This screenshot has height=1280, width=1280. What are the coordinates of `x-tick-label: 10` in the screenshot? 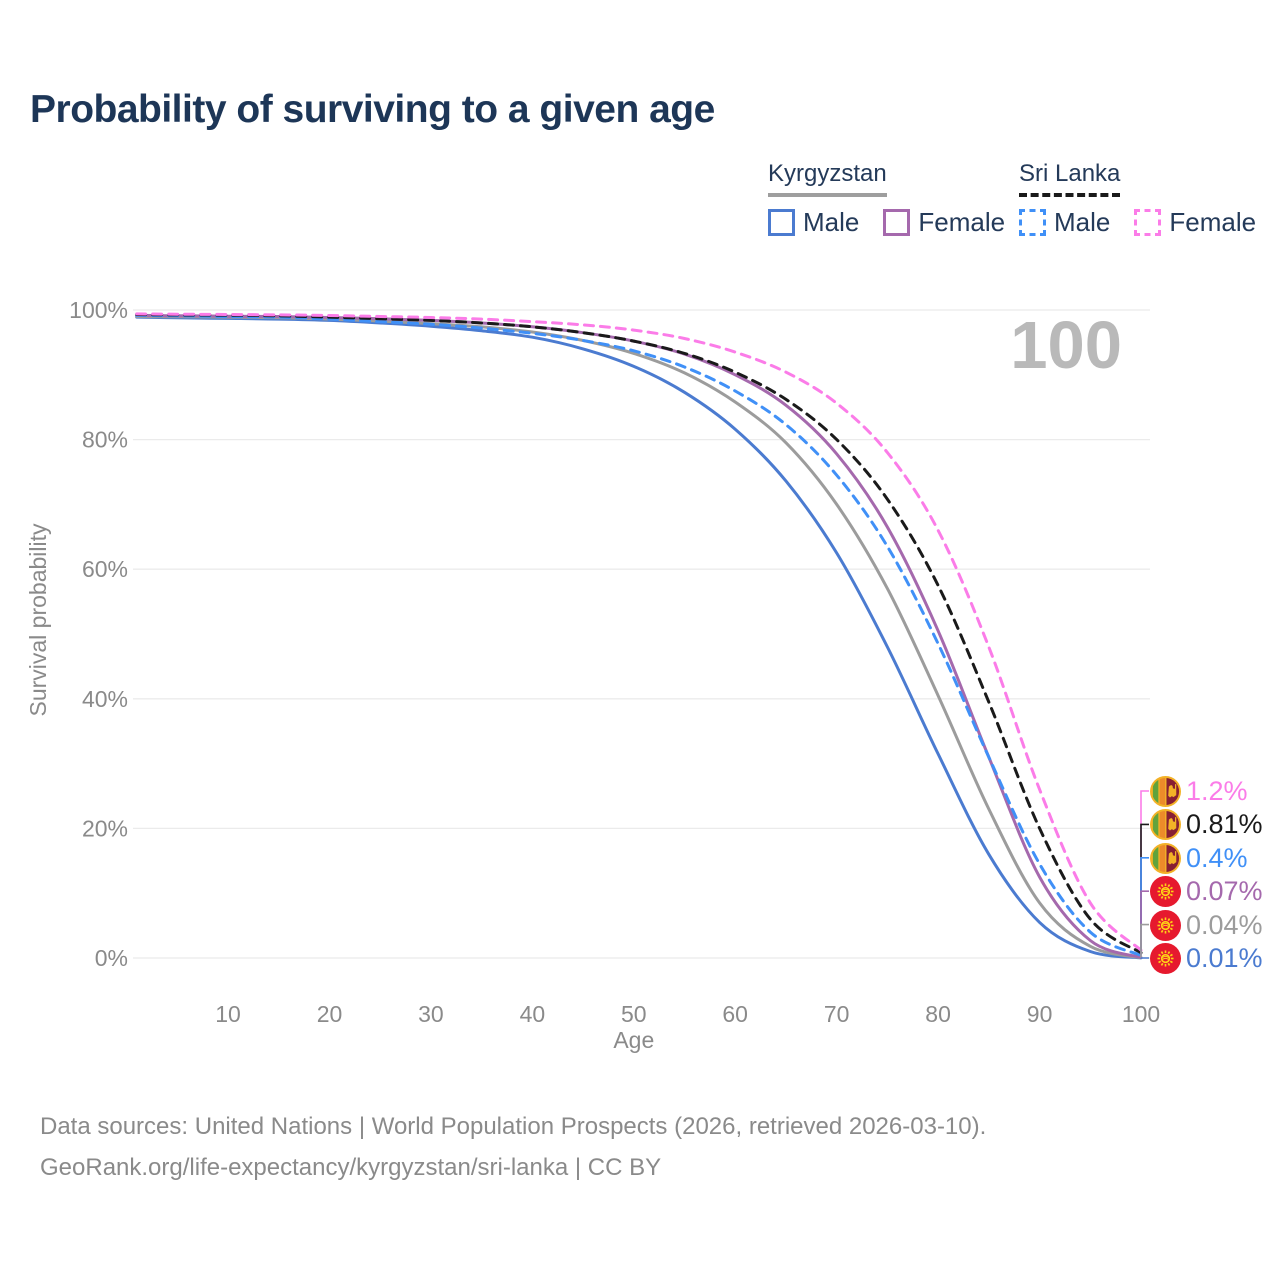 It's located at (228, 1014).